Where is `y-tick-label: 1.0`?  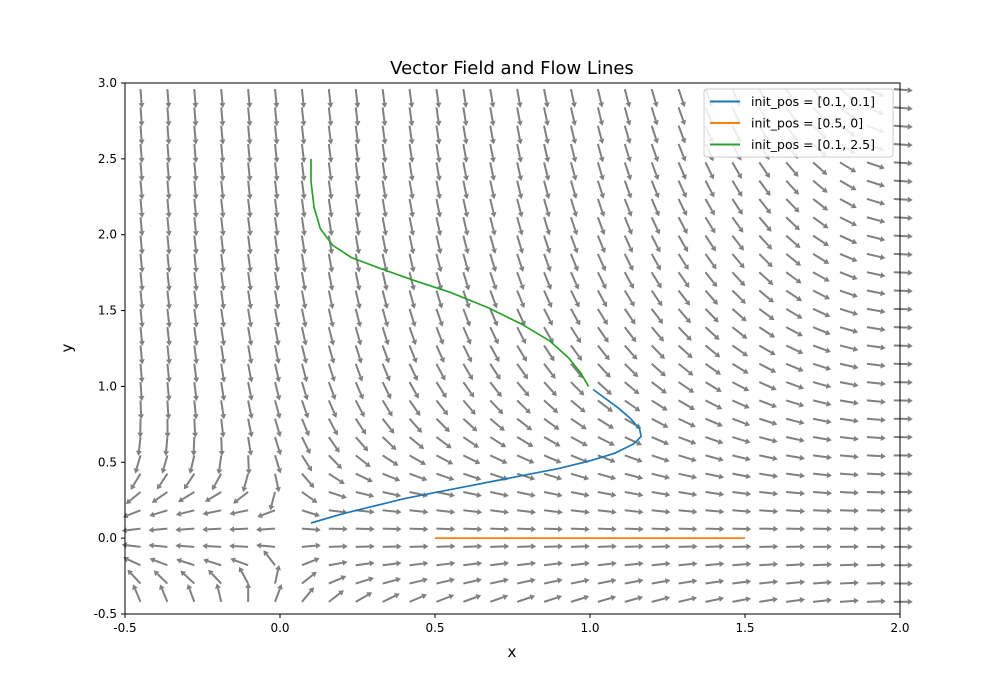
y-tick-label: 1.0 is located at coordinates (107, 386).